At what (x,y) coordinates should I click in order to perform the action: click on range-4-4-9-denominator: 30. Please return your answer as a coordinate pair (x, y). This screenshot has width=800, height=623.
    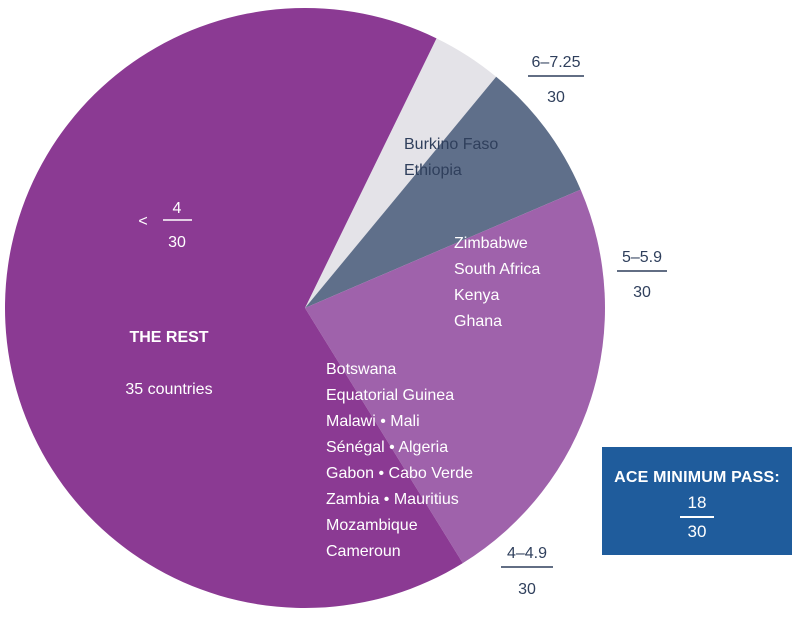
    Looking at the image, I should click on (527, 589).